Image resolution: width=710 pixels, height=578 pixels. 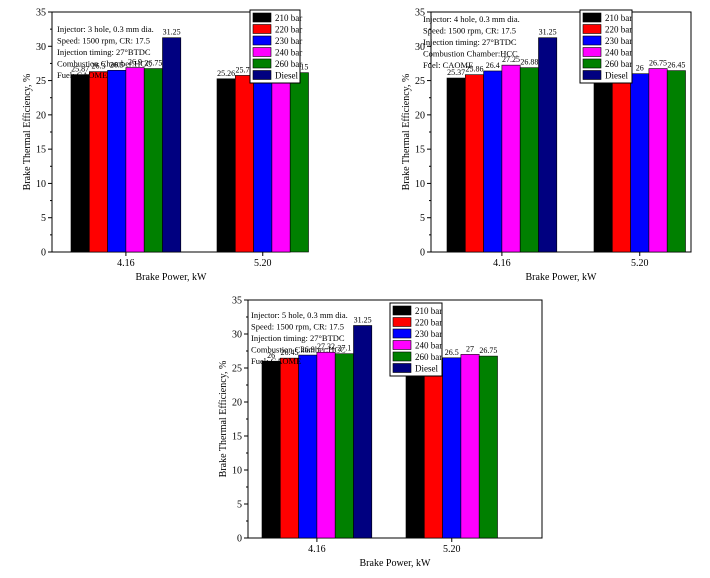 What do you see at coordinates (43, 218) in the screenshot?
I see `y-tick-label: 5` at bounding box center [43, 218].